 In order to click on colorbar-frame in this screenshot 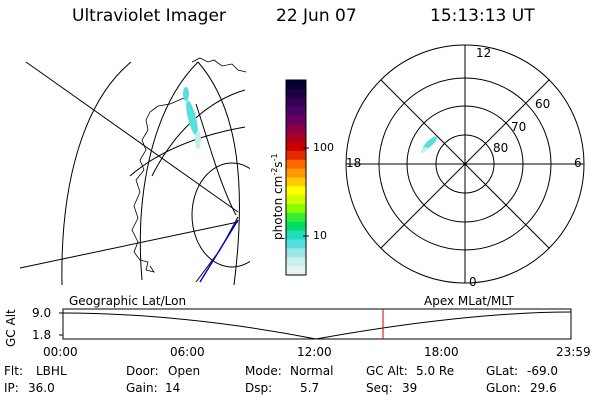, I will do `click(296, 177)`.